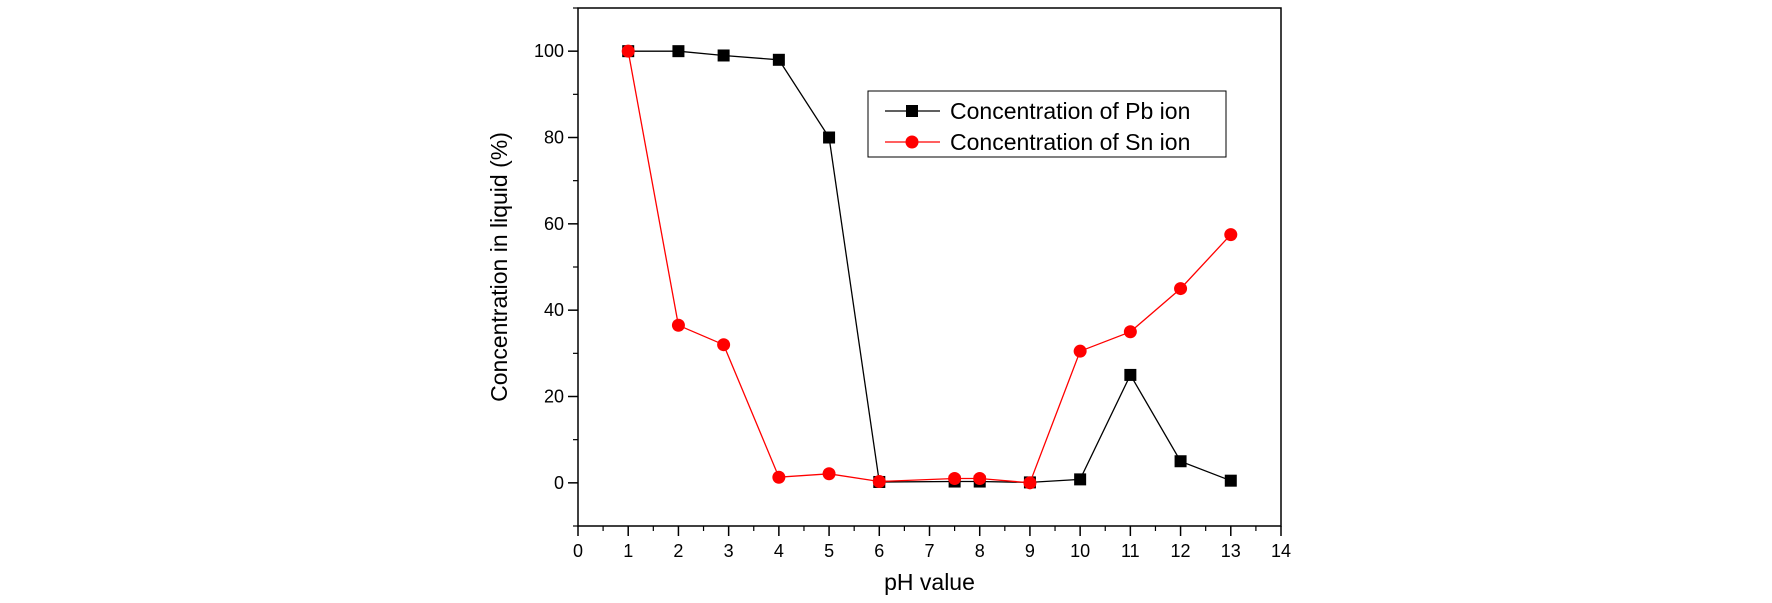  Describe the element at coordinates (554, 138) in the screenshot. I see `y-tick-label-80: 80` at that location.